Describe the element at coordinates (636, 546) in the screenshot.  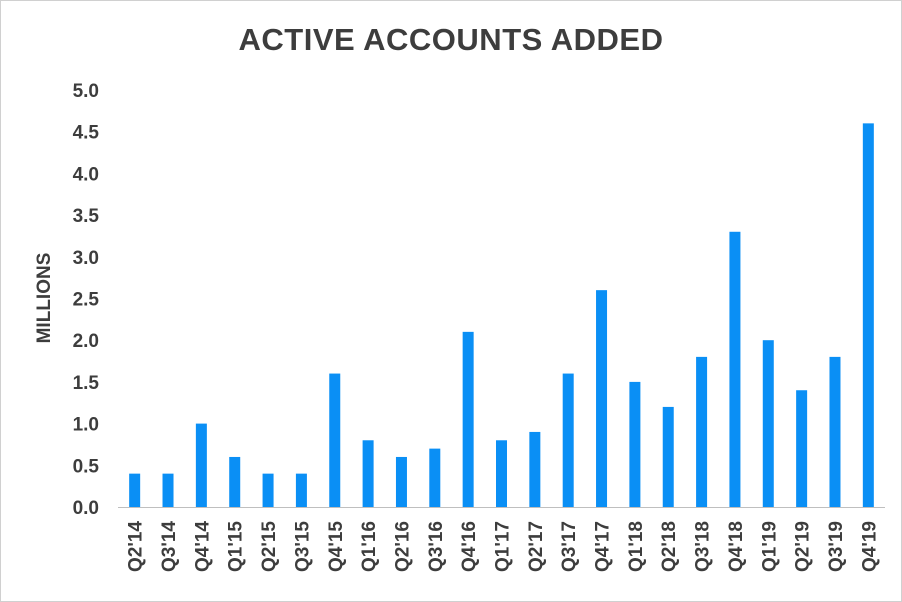
I see `x-tick-label: Q1'18` at that location.